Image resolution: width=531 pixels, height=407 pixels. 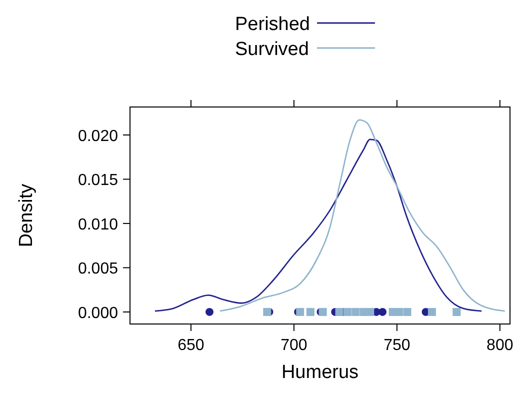 What do you see at coordinates (294, 345) in the screenshot?
I see `x-tick-label: 700` at bounding box center [294, 345].